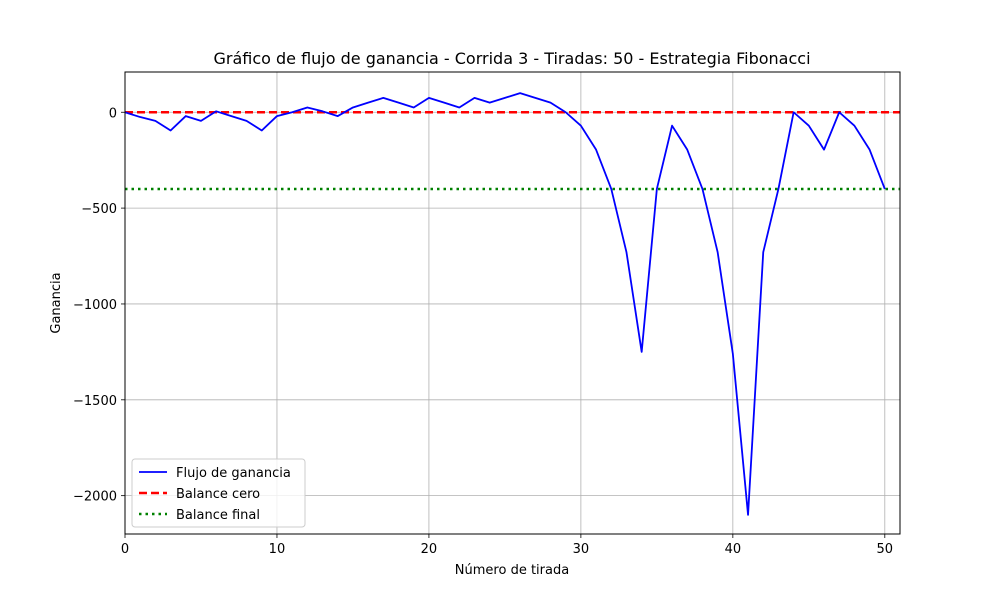 This screenshot has height=600, width=1000. What do you see at coordinates (512, 151) in the screenshot?
I see `reference-lines` at bounding box center [512, 151].